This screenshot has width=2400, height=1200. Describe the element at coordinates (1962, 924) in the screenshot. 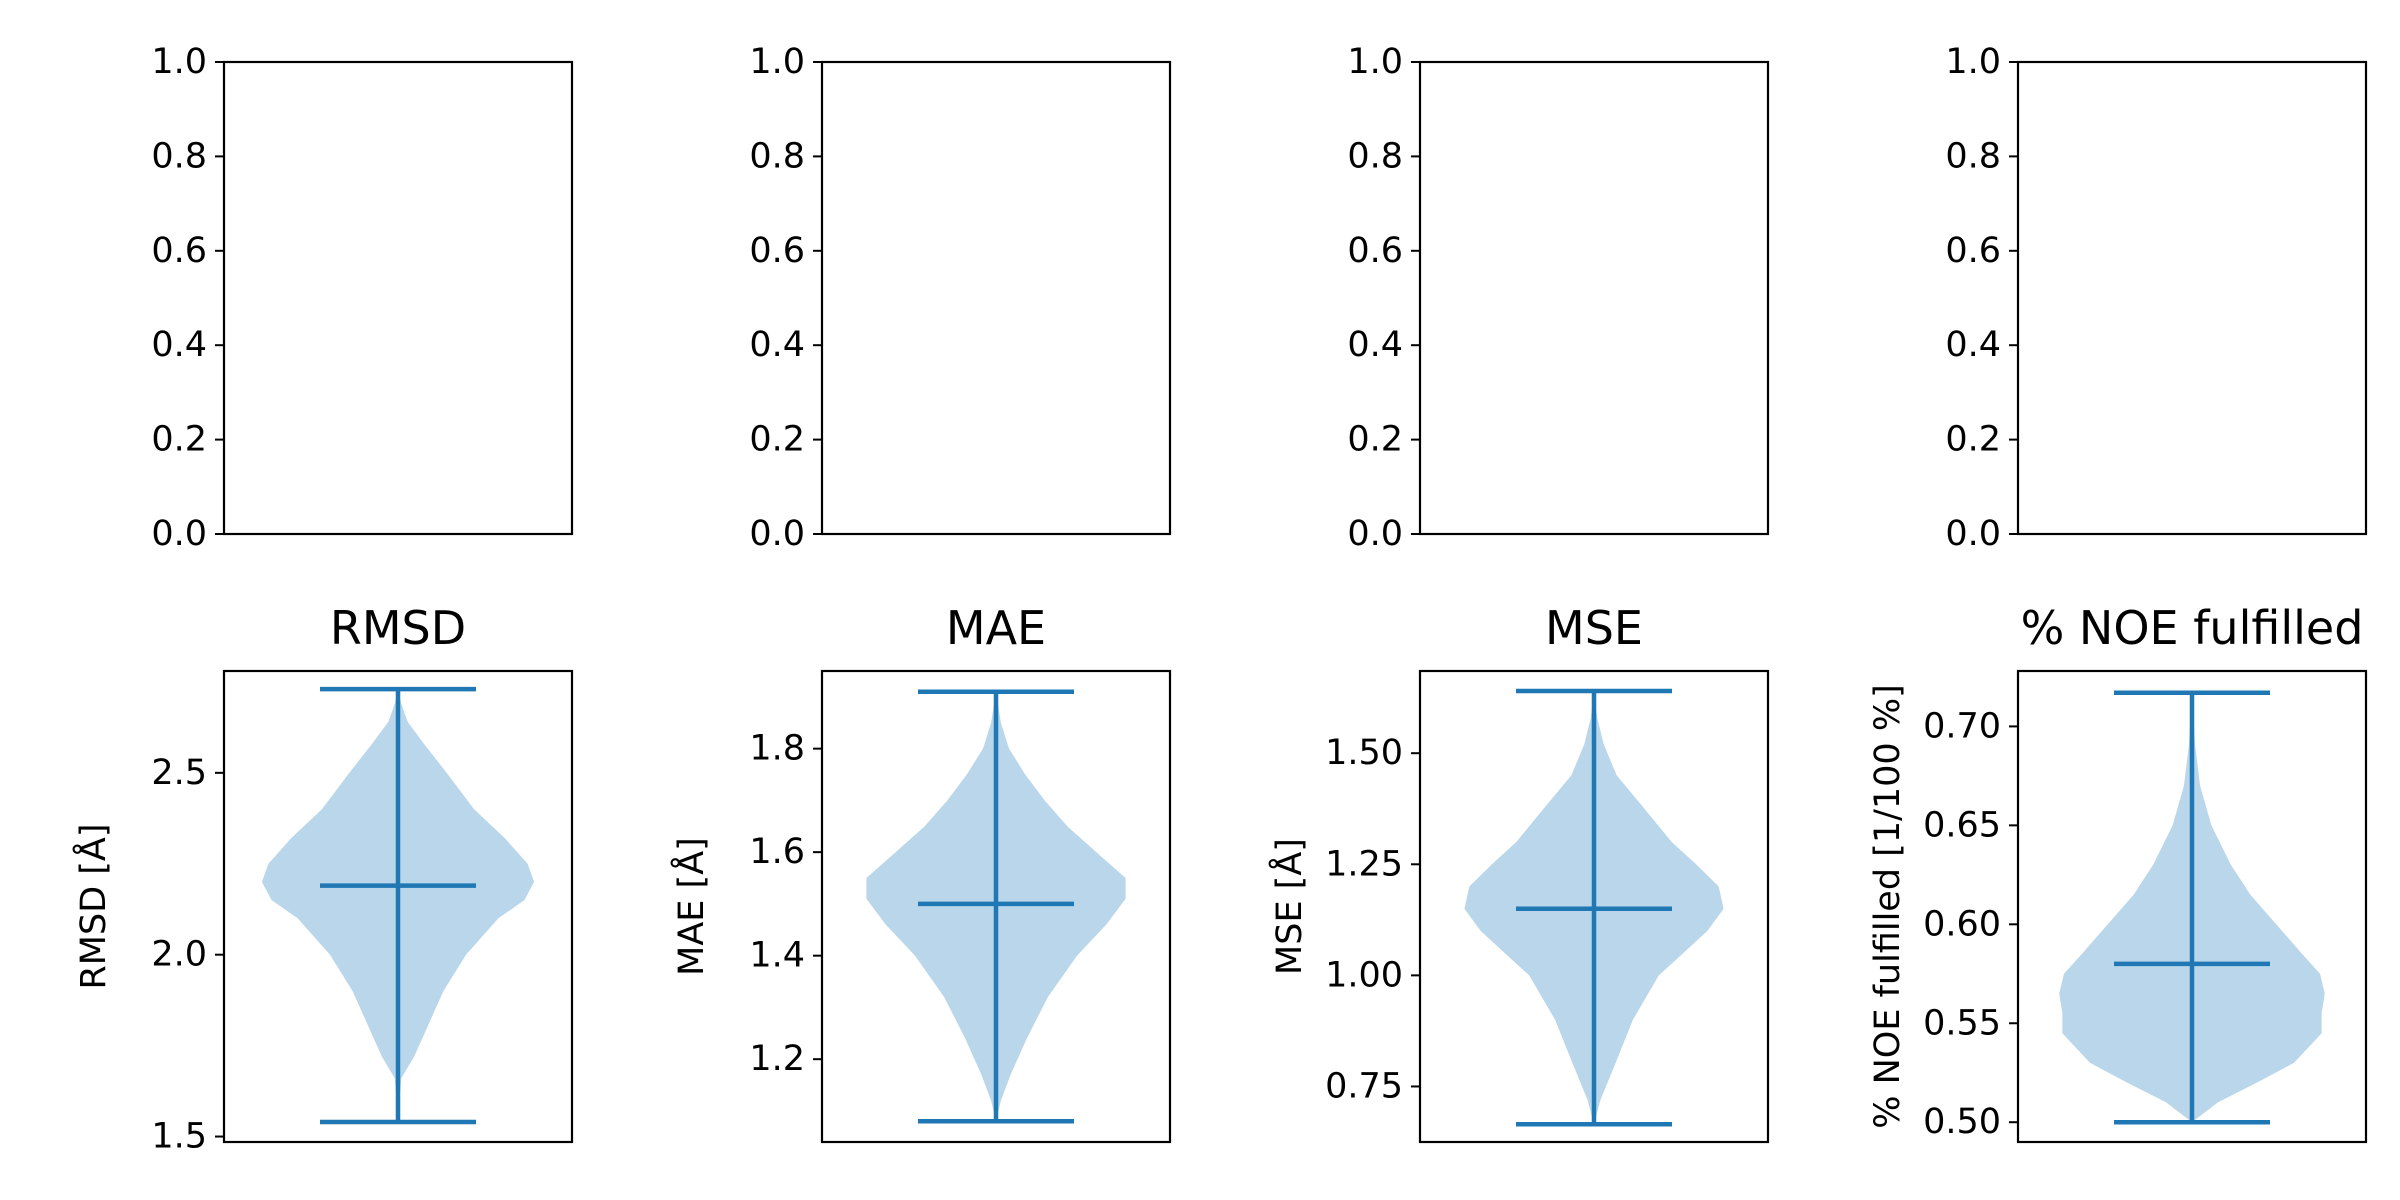

I see `y-tick-label: 0.60` at that location.